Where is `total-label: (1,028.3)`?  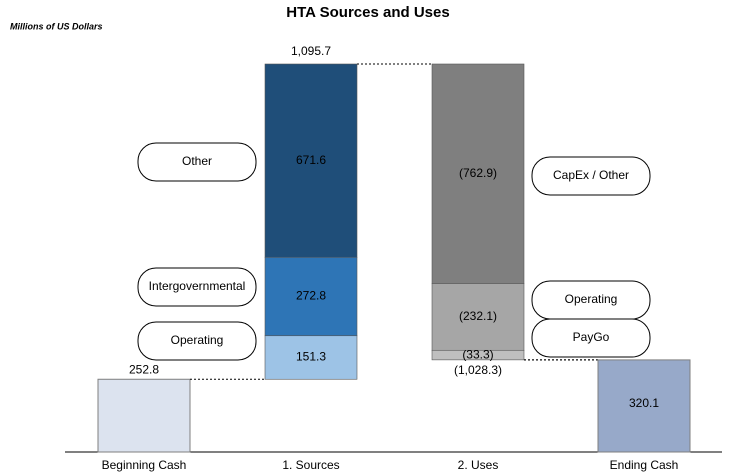
total-label: (1,028.3) is located at coordinates (478, 370).